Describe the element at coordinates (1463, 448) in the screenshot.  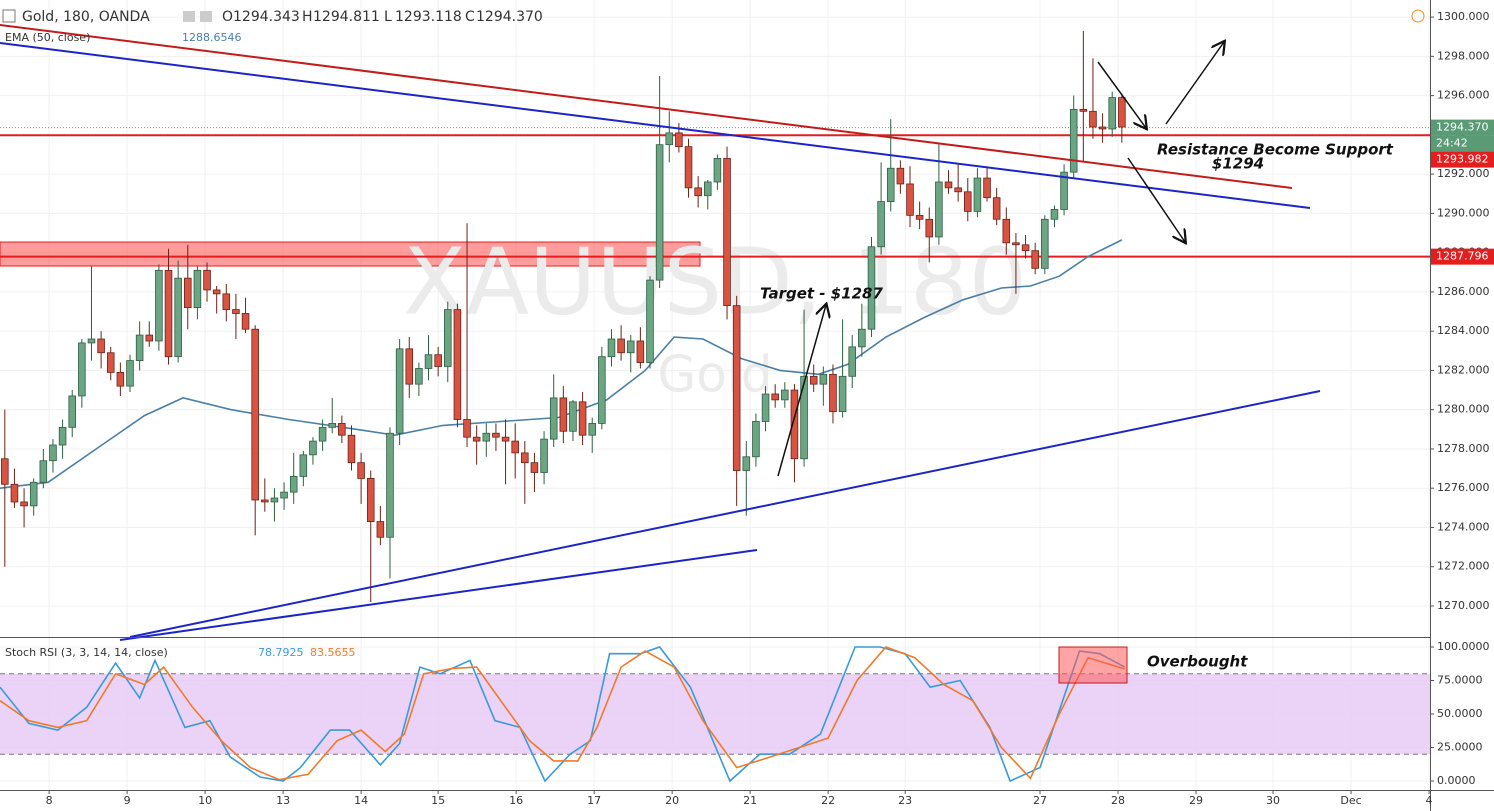
I see `y-tick-label: 1278.000` at that location.